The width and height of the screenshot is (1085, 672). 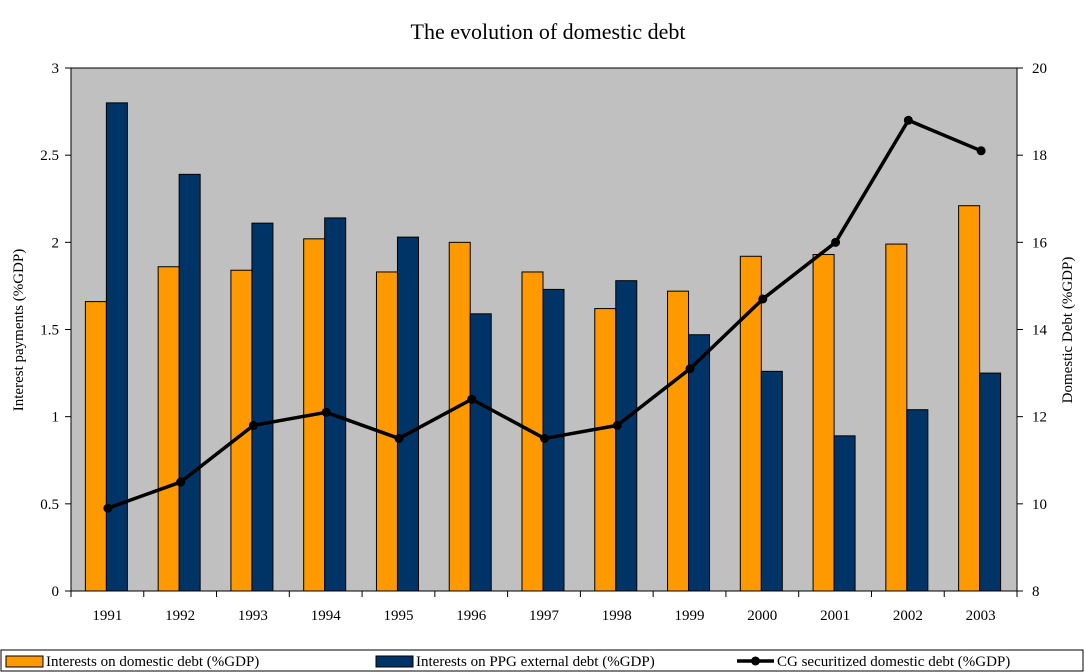 What do you see at coordinates (189, 382) in the screenshot?
I see `bar-external-1992` at bounding box center [189, 382].